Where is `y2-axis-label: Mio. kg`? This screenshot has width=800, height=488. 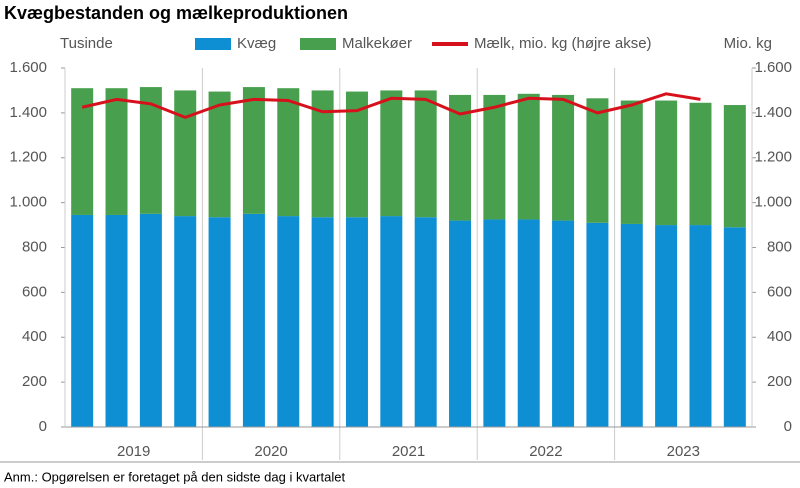 y2-axis-label: Mio. kg is located at coordinates (748, 43).